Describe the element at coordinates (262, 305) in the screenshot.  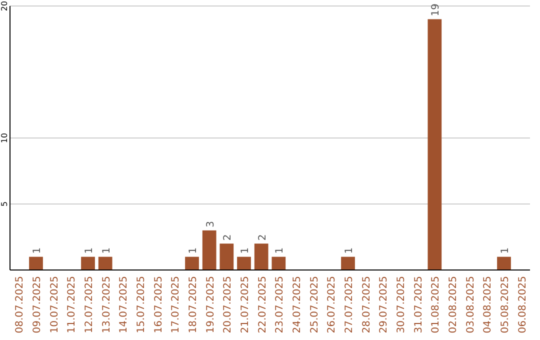
I see `x-tick-label: 22.07.2025` at that location.